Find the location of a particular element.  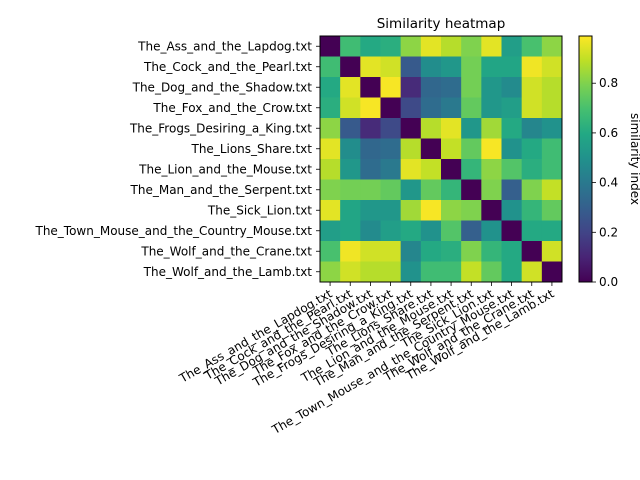

colorbar-tick-label: 0.0 is located at coordinates (608, 282).